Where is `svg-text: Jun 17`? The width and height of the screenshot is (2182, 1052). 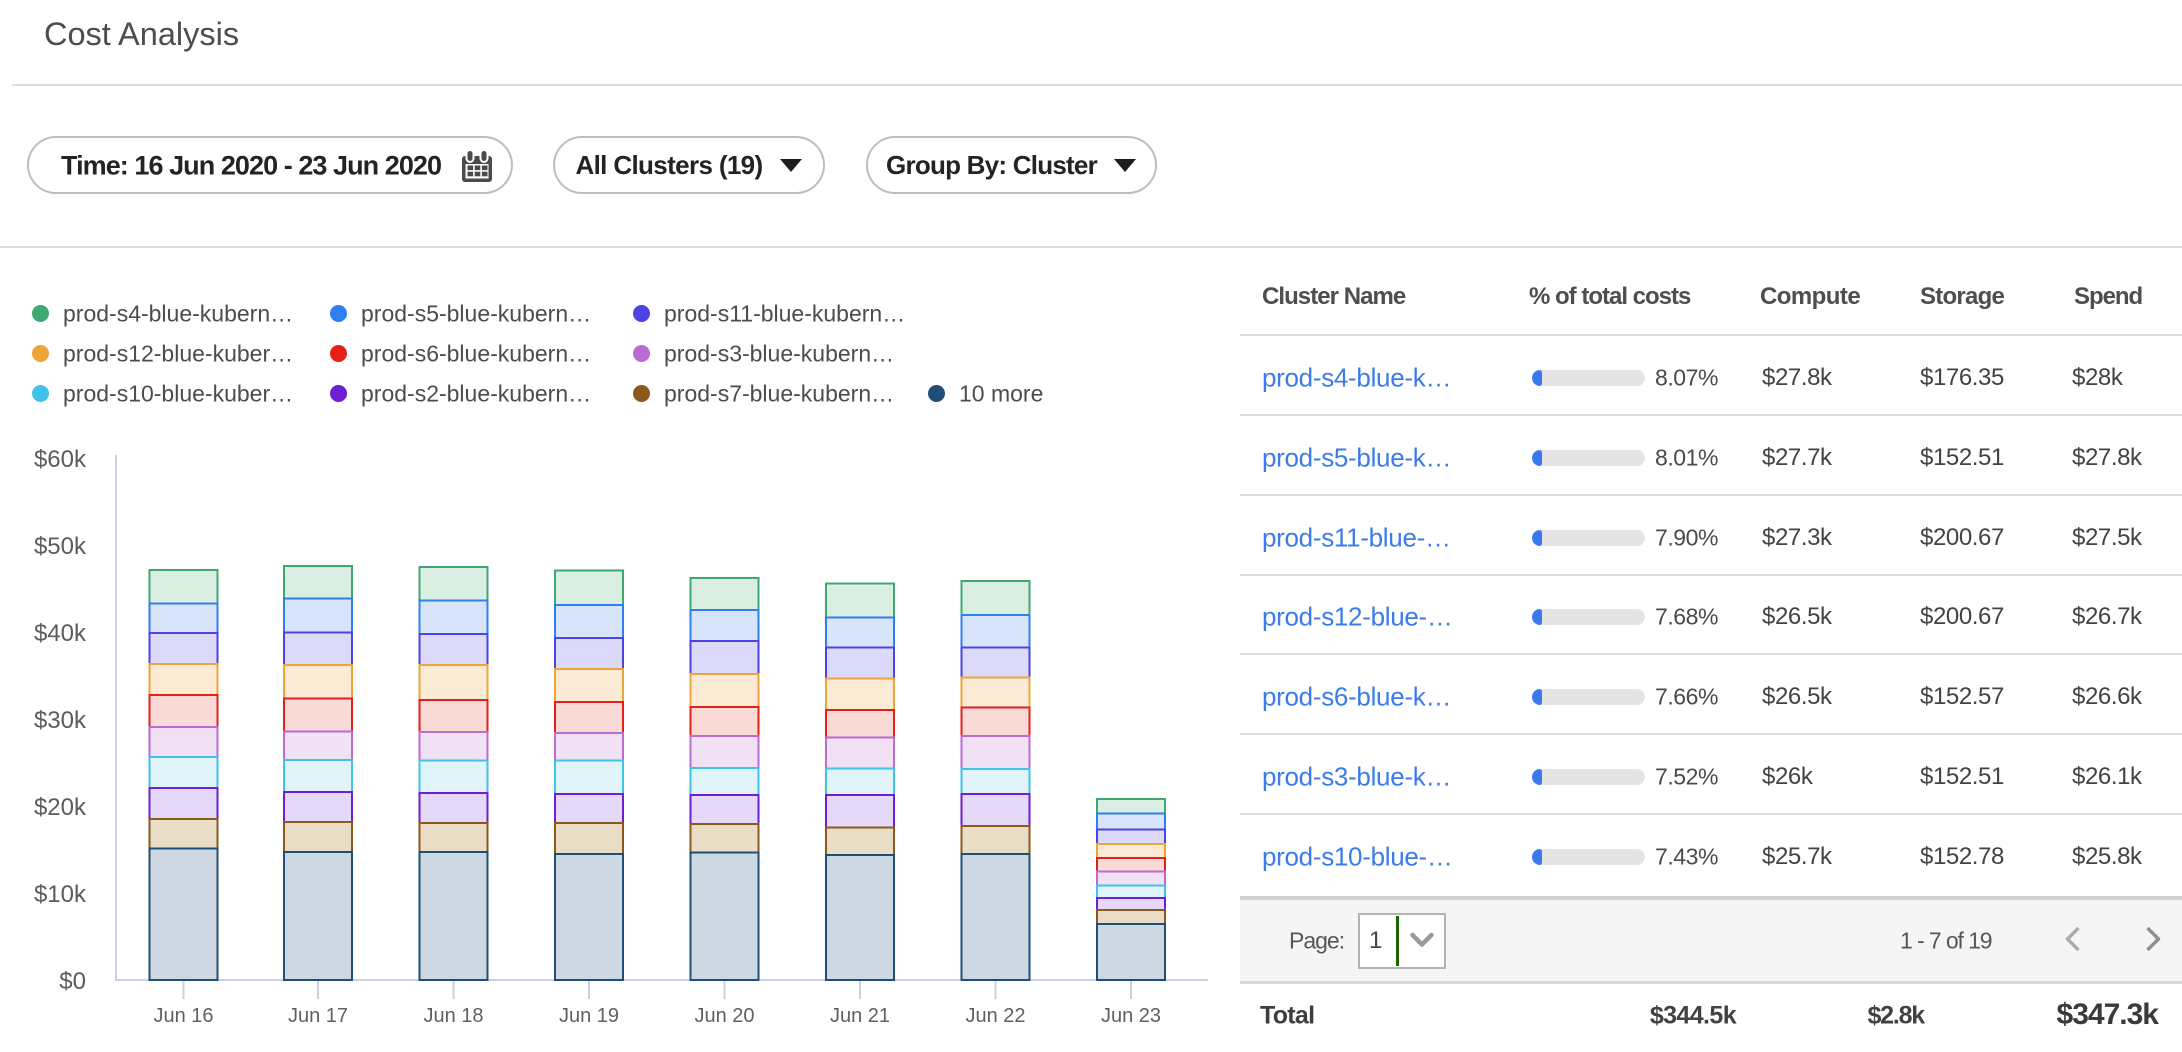 svg-text: Jun 17 is located at coordinates (318, 1016).